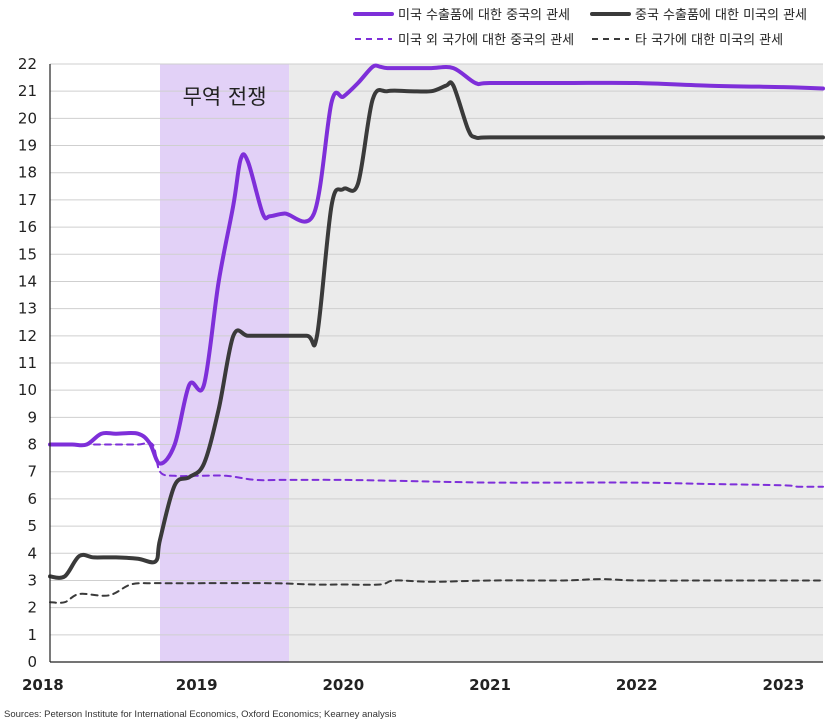 The image size is (827, 728). I want to click on y-tick-5: 5, so click(32, 526).